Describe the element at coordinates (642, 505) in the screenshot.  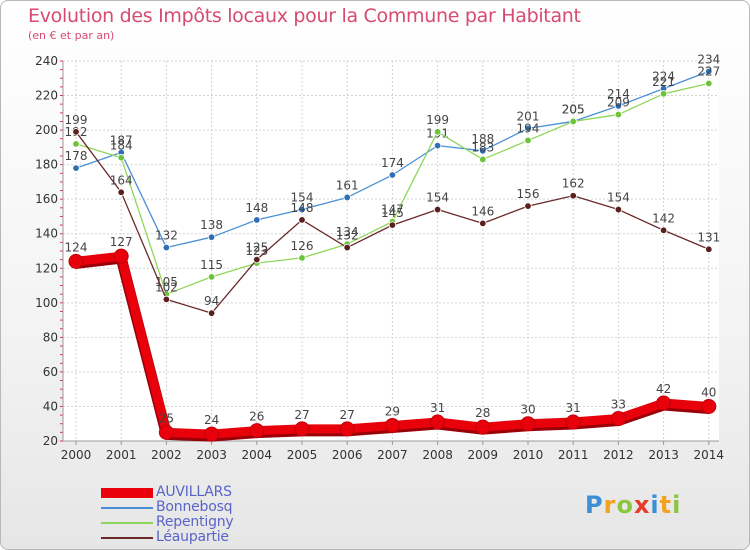
I see `logo-letter: x` at that location.